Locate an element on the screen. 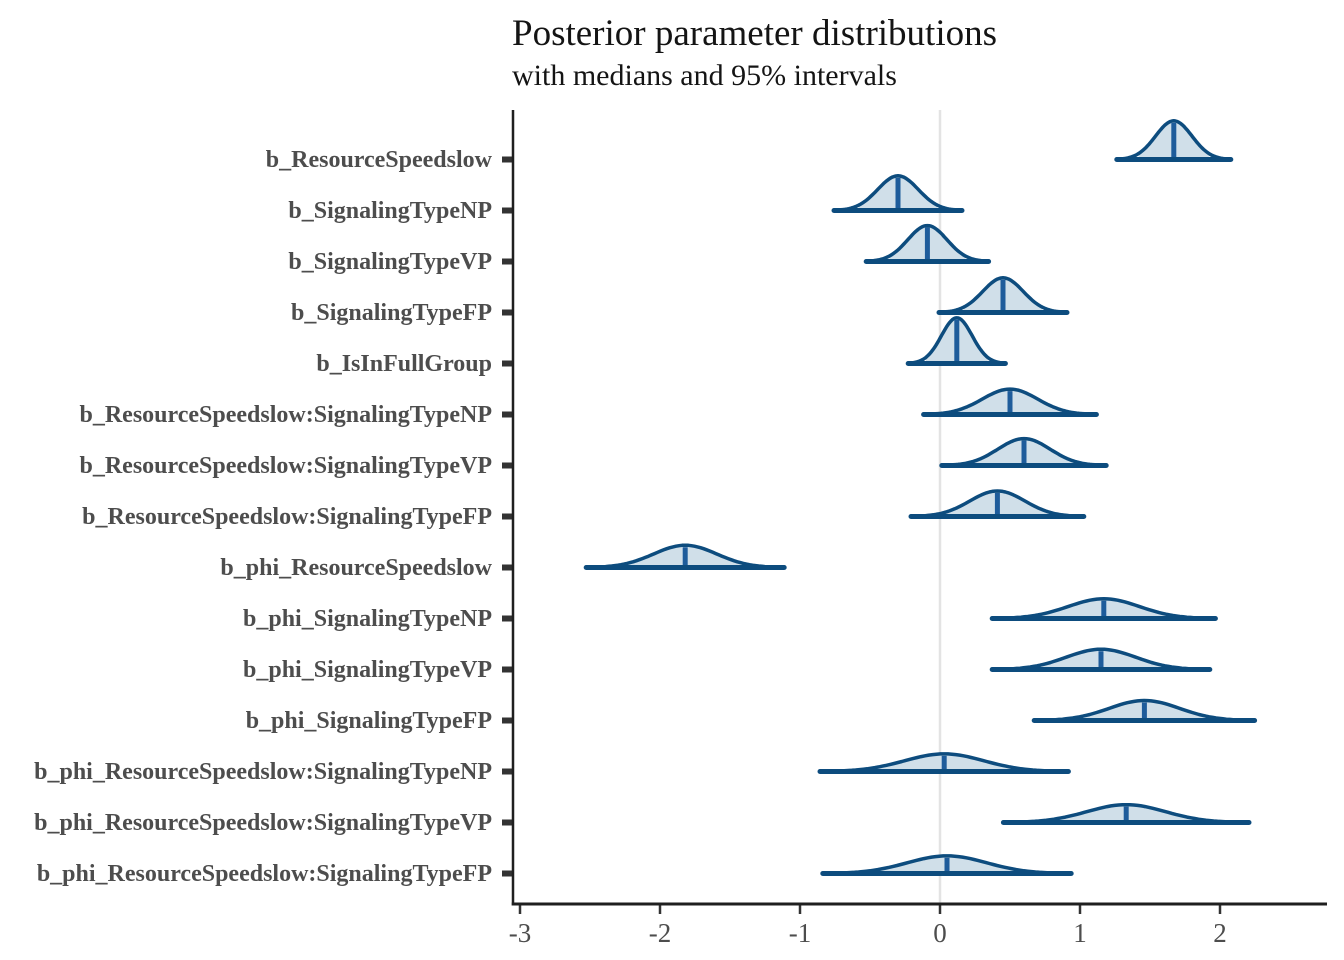 The height and width of the screenshot is (960, 1344). y-axis-label: b_ResourceSpeedslow:SignalingTypeFP is located at coordinates (287, 516).